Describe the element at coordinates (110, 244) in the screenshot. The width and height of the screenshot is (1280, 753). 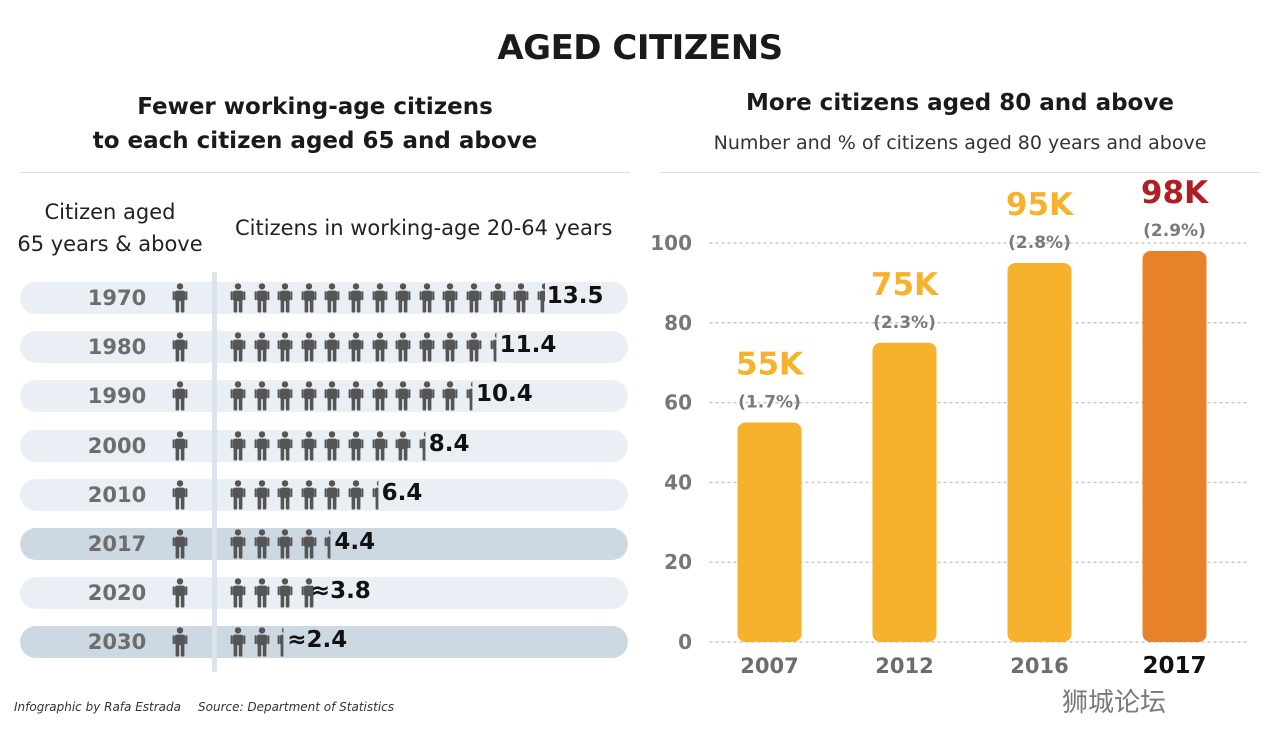
I see `column-header-aged-line-2: 65 years & above` at that location.